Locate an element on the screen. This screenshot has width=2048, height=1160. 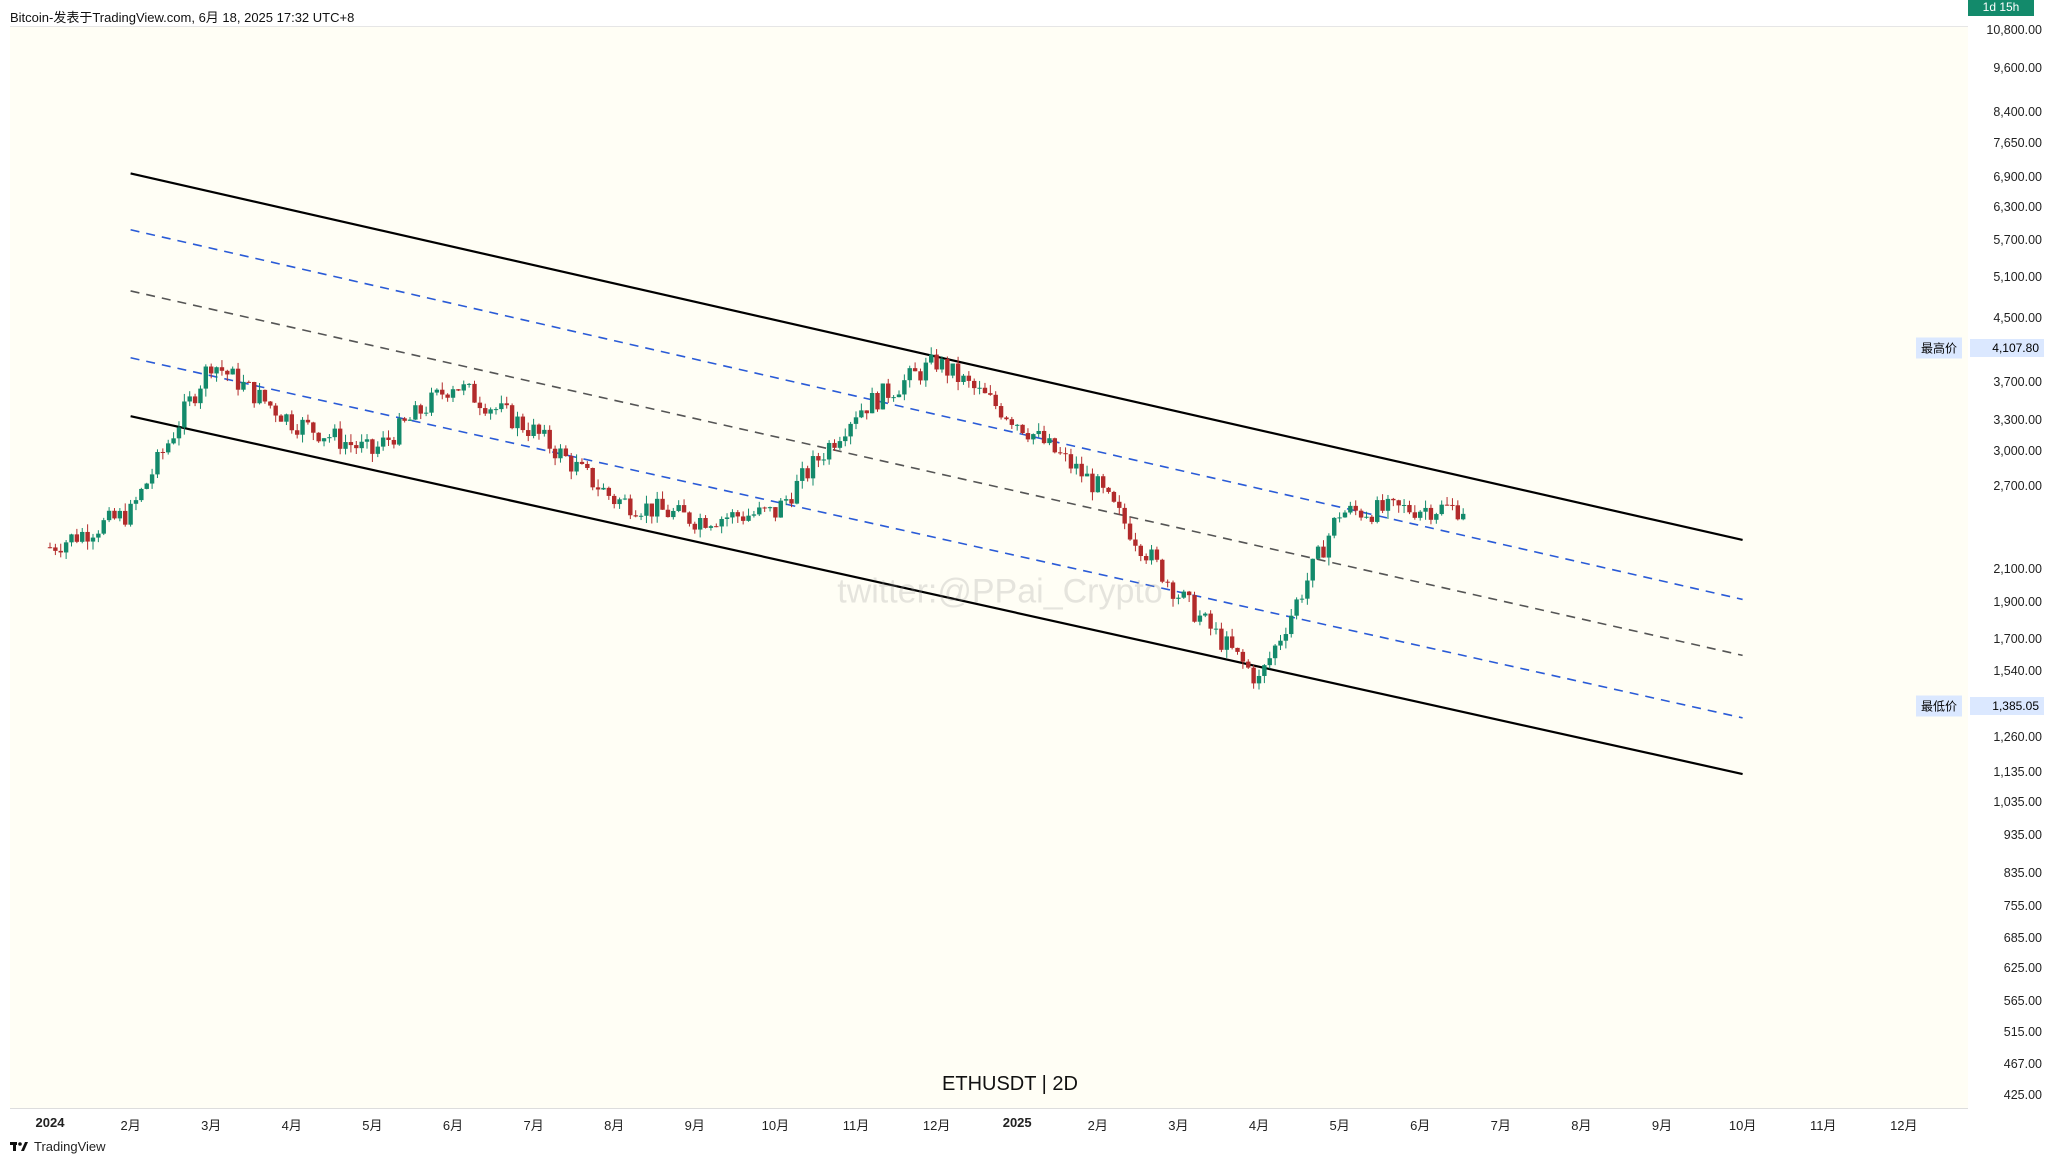
price-tick-label: 835.00 is located at coordinates (2022, 872).